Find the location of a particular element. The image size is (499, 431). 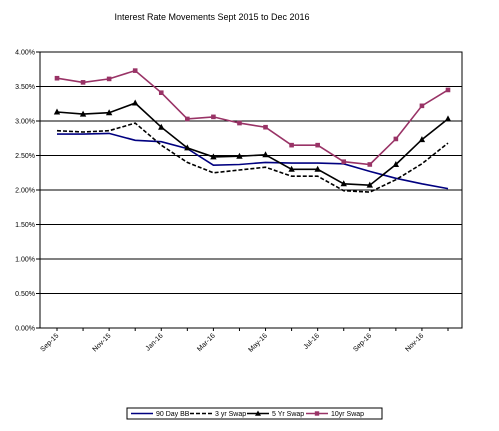

x-tick-label: Sep-15 is located at coordinates (49, 342).